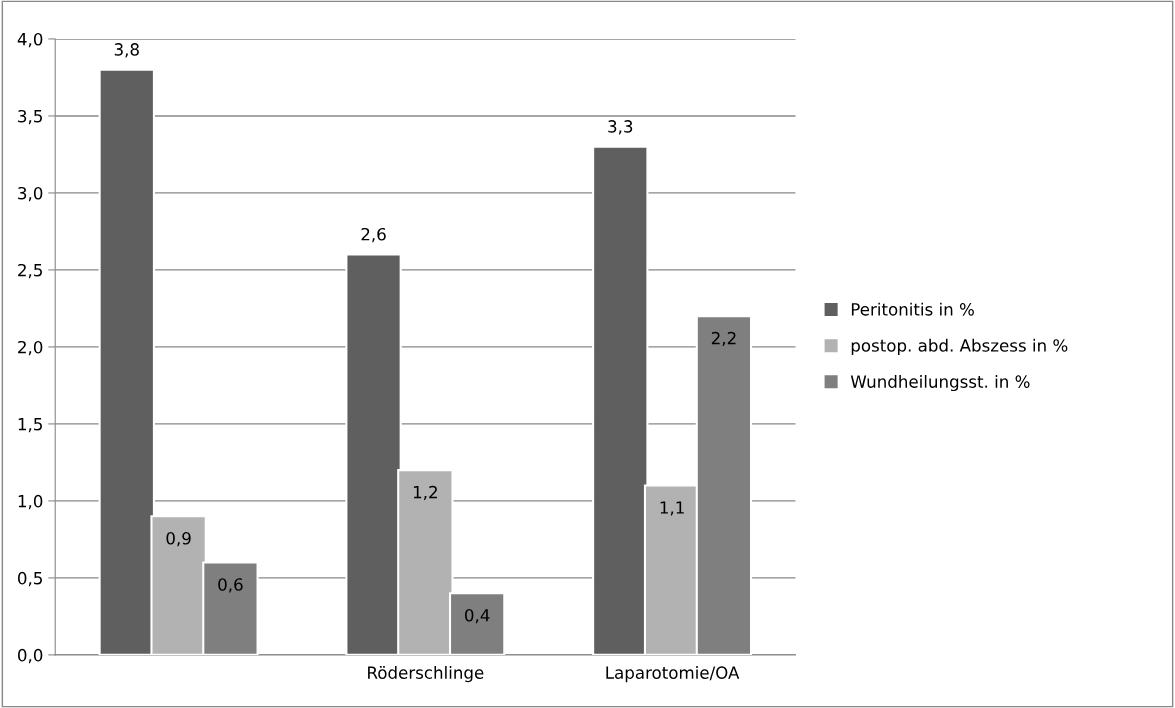 This screenshot has width=1175, height=708. What do you see at coordinates (912, 309) in the screenshot?
I see `legend-label: Peritonitis in %` at bounding box center [912, 309].